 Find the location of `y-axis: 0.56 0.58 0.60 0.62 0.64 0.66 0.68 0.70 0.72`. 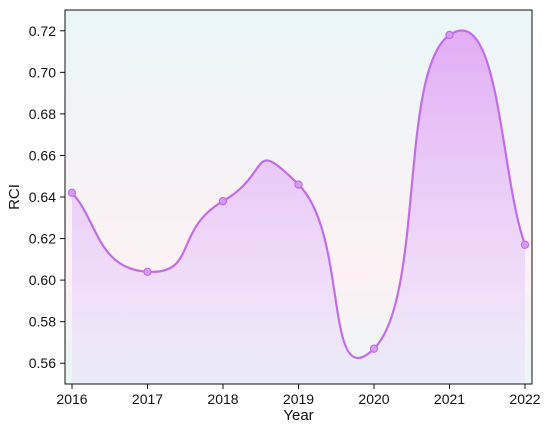

y-axis: 0.56 0.58 0.60 0.62 0.64 0.66 0.68 0.70 0.72 is located at coordinates (47, 197).